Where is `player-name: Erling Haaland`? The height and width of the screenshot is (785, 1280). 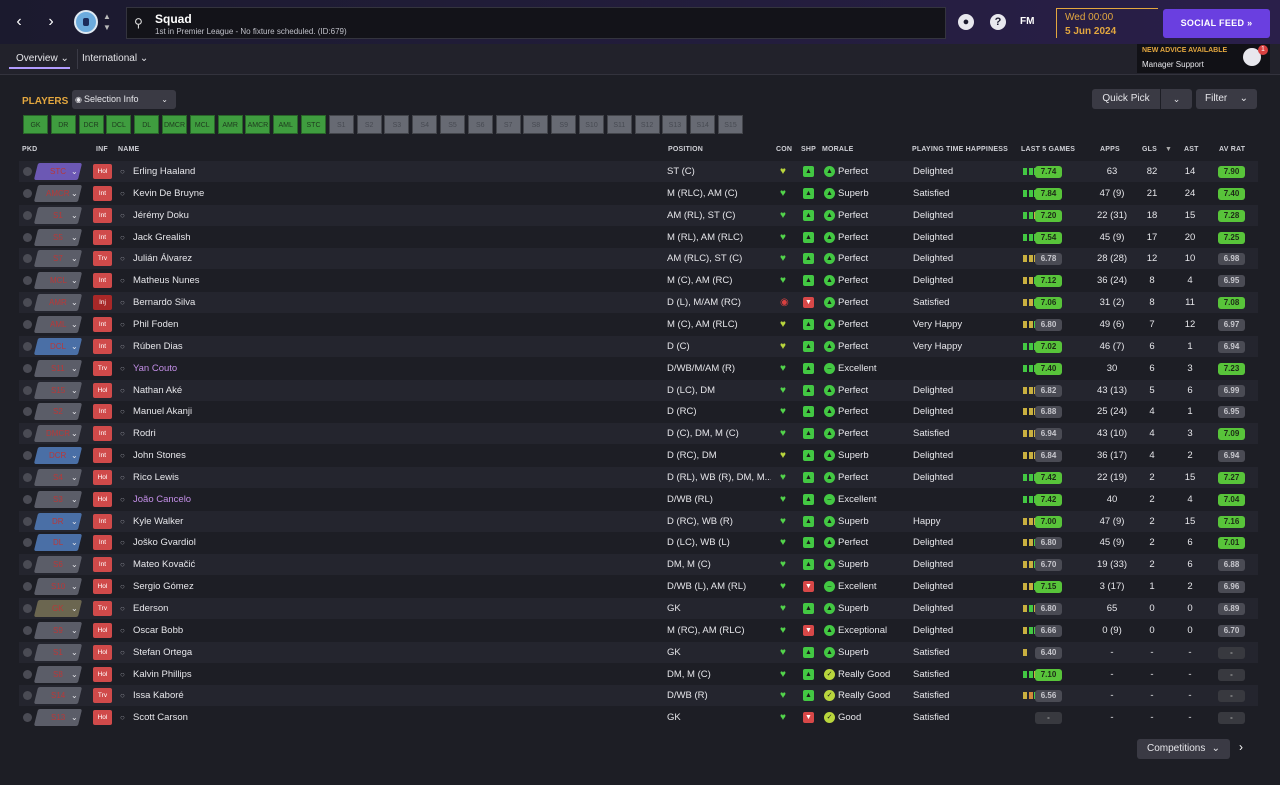
player-name: Erling Haaland is located at coordinates (164, 171).